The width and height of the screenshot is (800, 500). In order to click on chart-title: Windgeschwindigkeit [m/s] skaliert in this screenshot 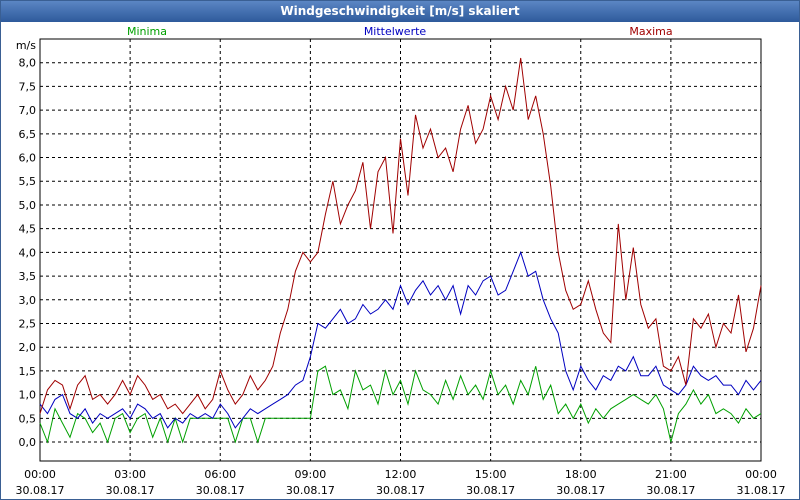, I will do `click(400, 11)`.